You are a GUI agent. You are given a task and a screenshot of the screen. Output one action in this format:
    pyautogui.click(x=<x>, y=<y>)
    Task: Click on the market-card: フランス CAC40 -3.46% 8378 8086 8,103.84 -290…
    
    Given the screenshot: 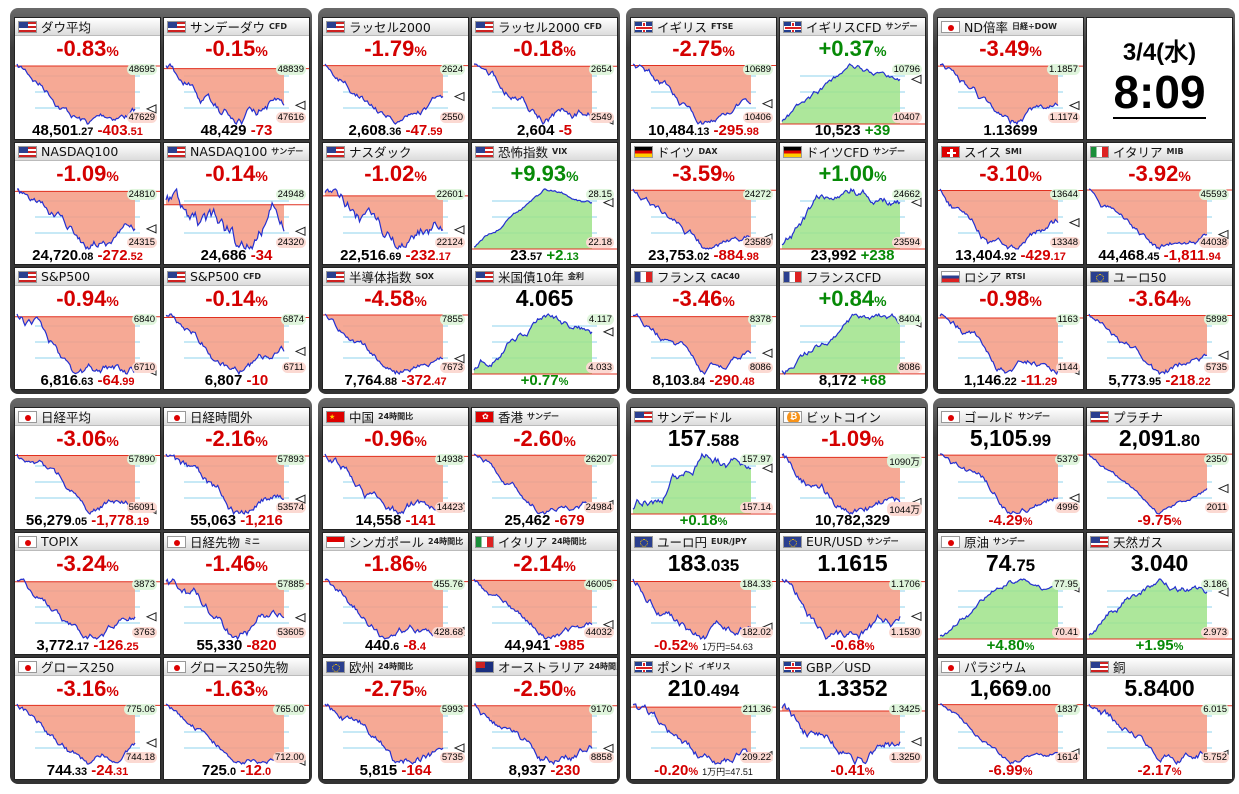 What is the action you would take?
    pyautogui.click(x=703, y=328)
    